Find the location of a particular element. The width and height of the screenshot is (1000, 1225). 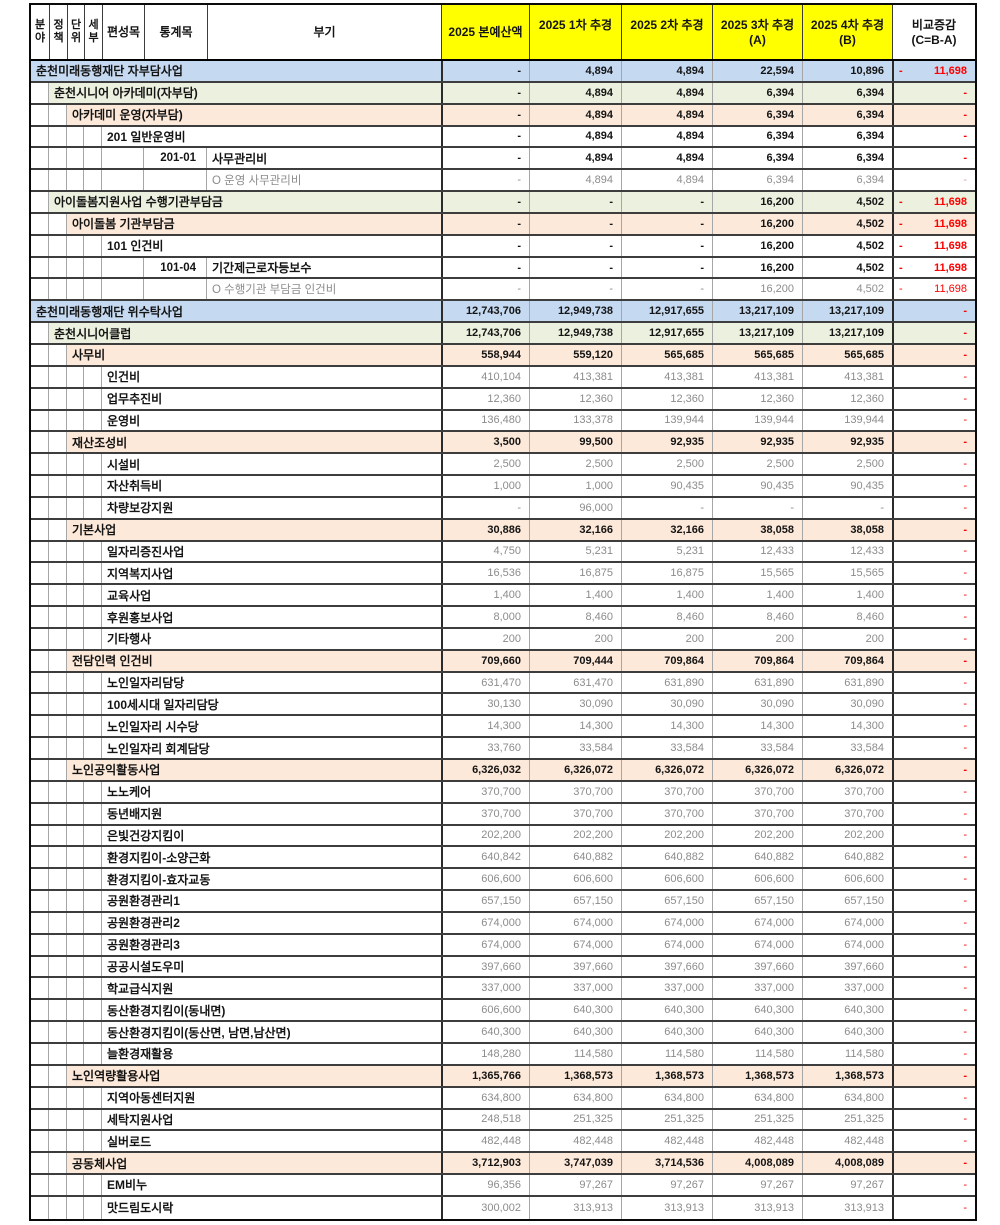

value-cell: 300,002 is located at coordinates (485, 1207).